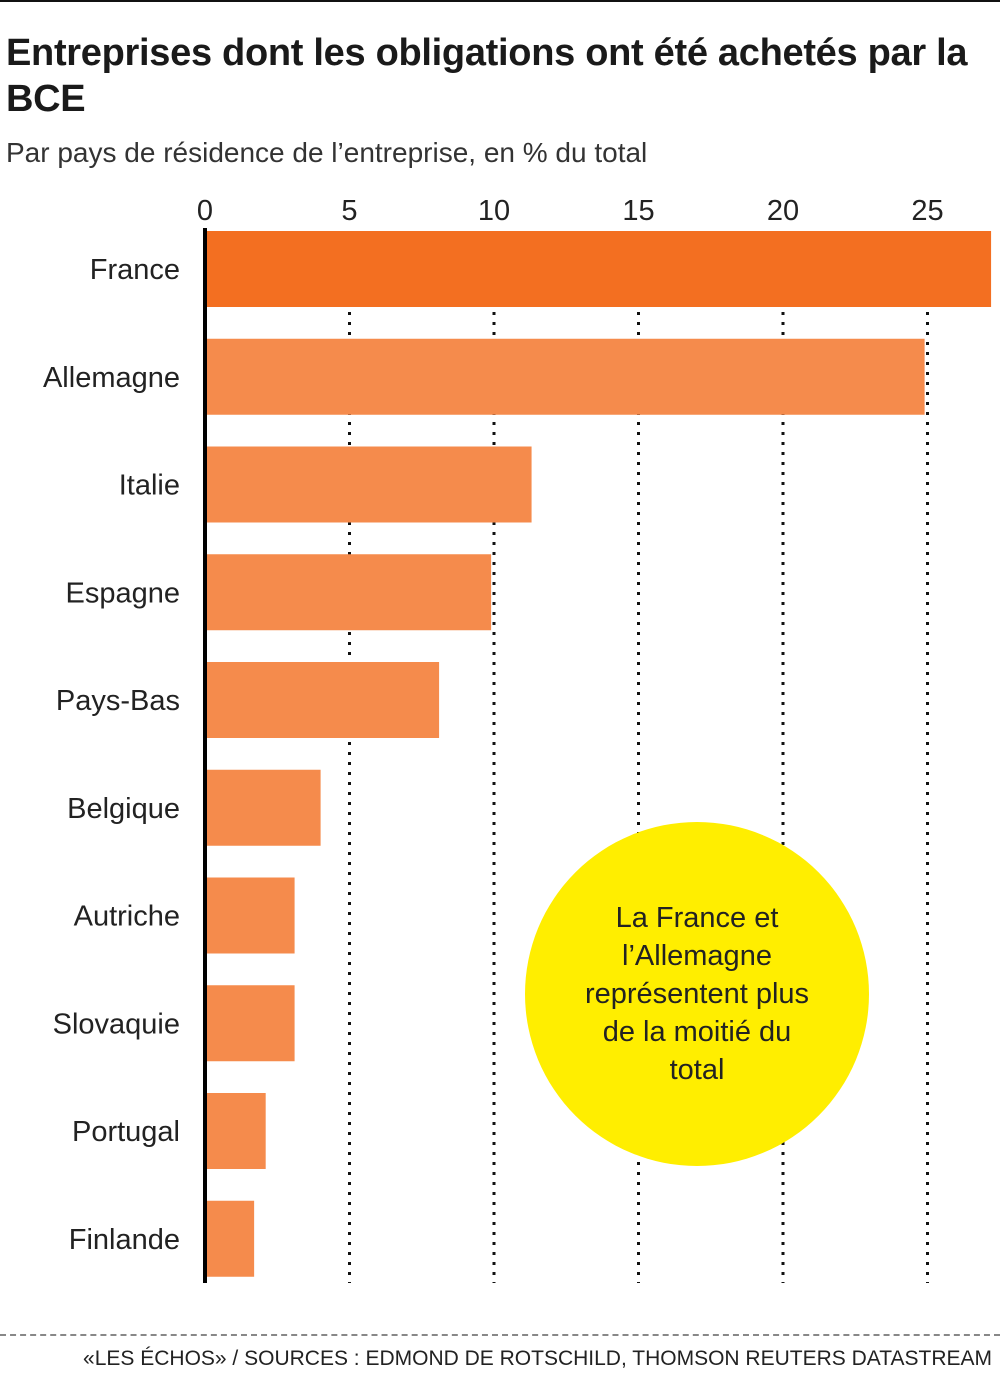 This screenshot has height=1374, width=1000. Describe the element at coordinates (116, 1024) in the screenshot. I see `category-label-slovaquie: Slovaquie` at that location.